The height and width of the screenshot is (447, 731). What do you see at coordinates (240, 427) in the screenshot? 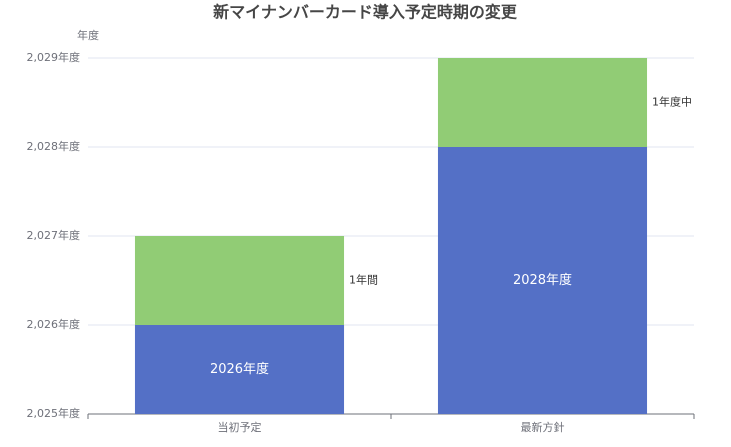
I see `x-tick-label: 当初予定` at bounding box center [240, 427].